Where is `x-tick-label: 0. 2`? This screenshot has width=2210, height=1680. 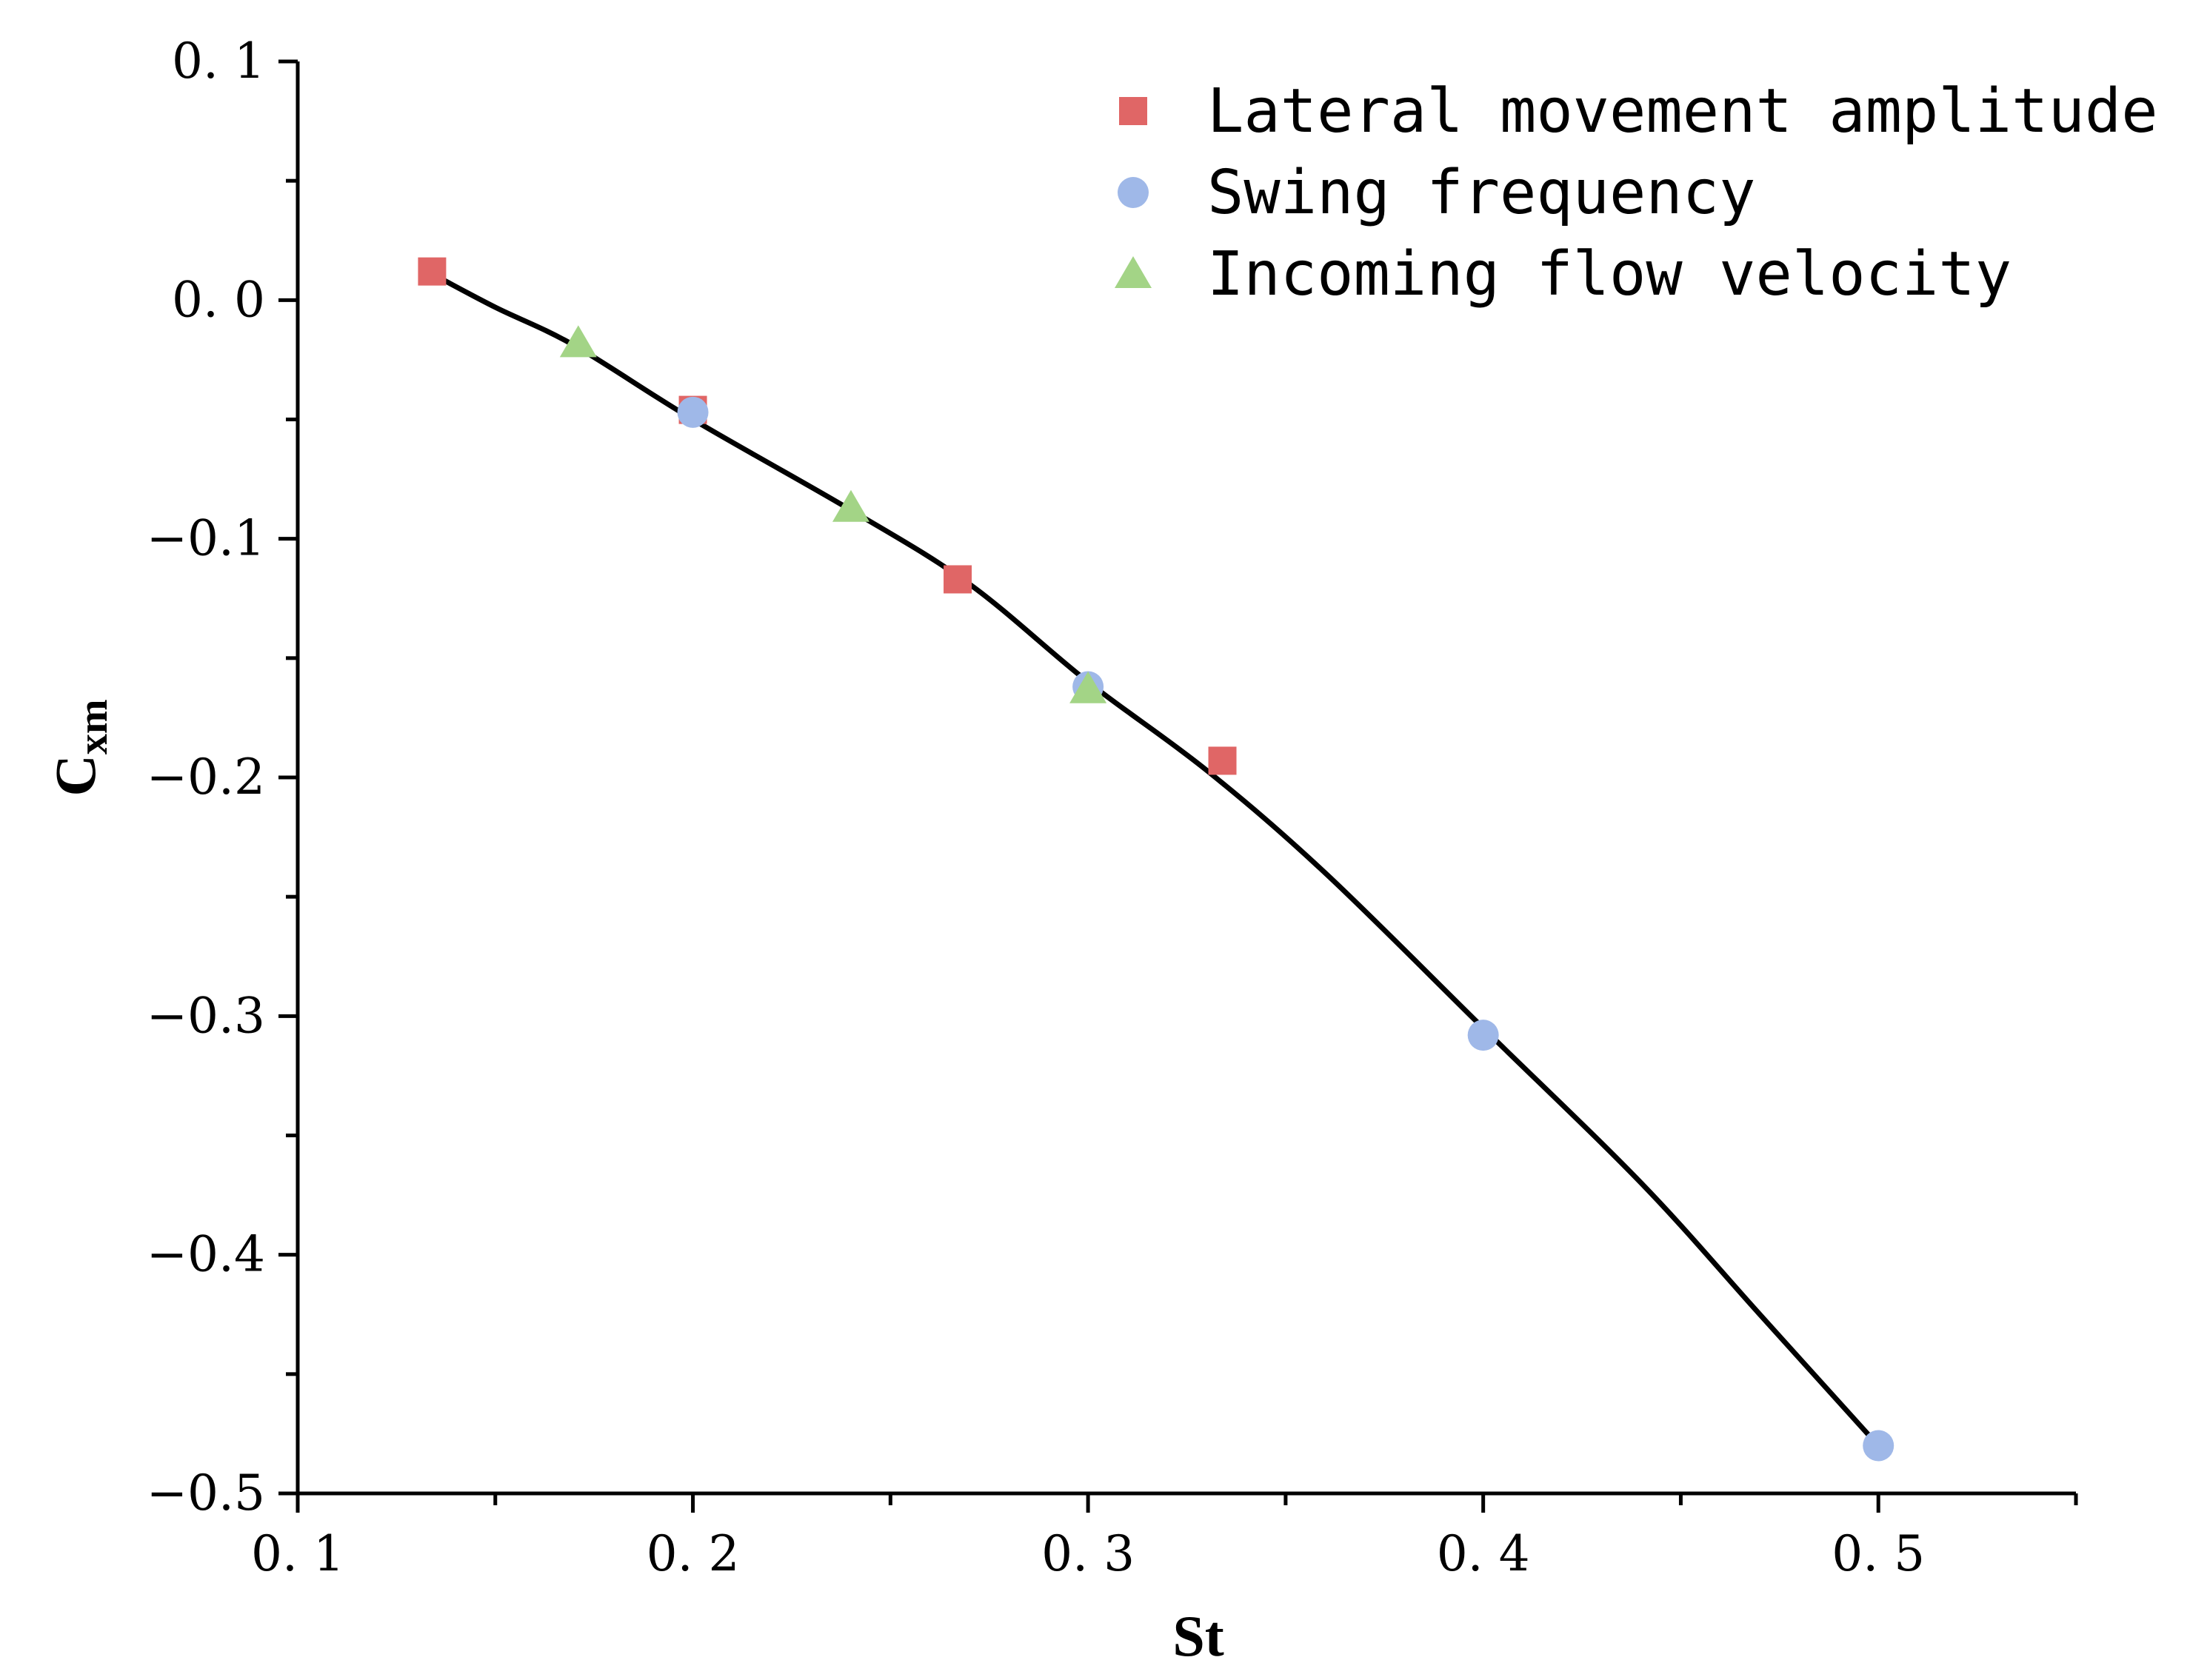 x-tick-label: 0. 2 is located at coordinates (693, 1553).